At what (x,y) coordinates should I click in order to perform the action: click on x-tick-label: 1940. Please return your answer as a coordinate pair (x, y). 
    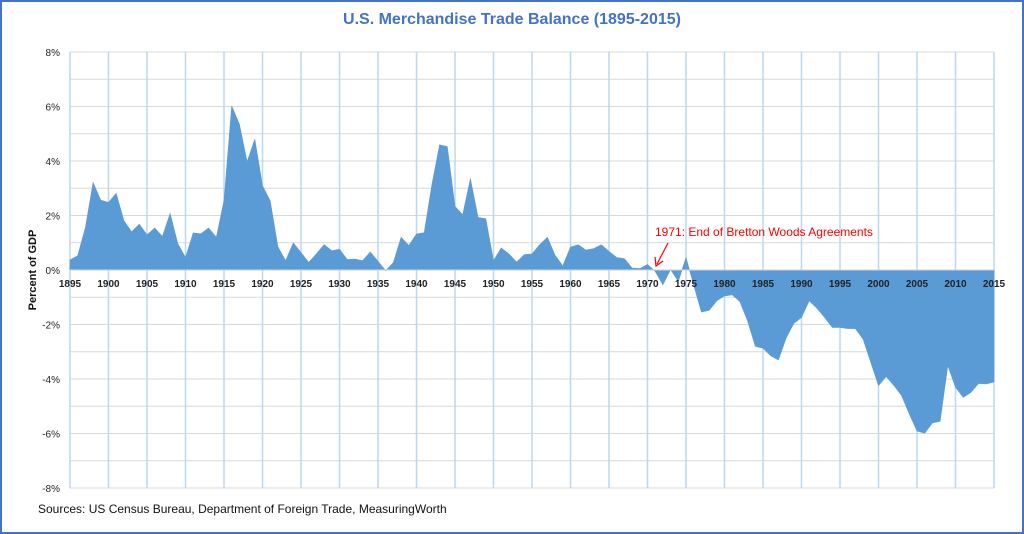
    Looking at the image, I should click on (416, 284).